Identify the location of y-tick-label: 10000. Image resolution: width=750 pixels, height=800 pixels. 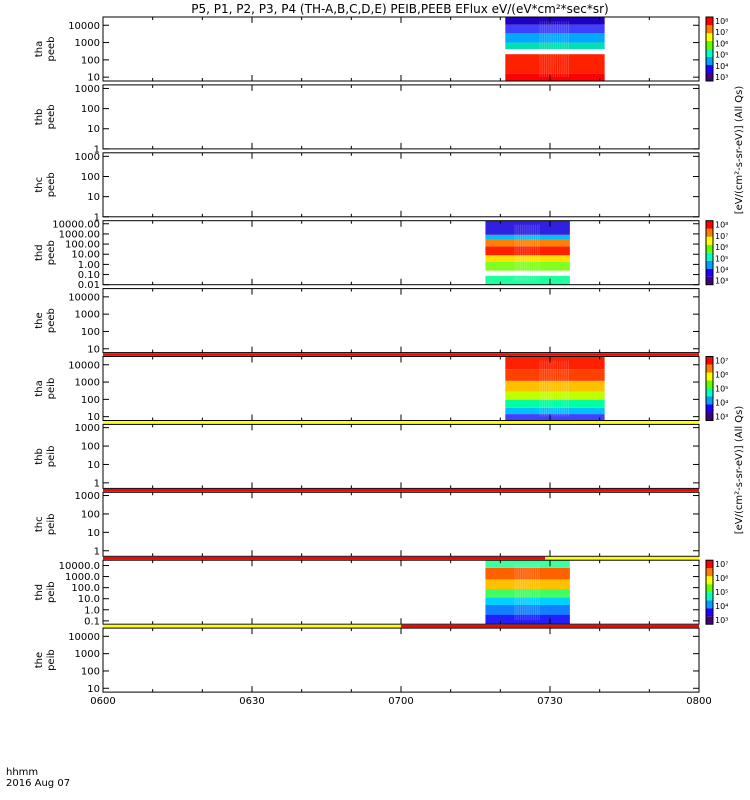
(84, 297).